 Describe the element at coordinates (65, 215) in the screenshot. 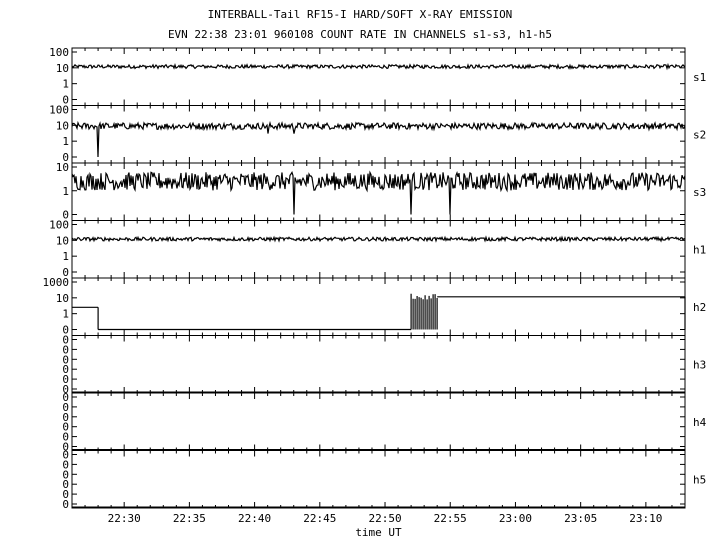

I see `y-tick-label-s3: 0` at that location.